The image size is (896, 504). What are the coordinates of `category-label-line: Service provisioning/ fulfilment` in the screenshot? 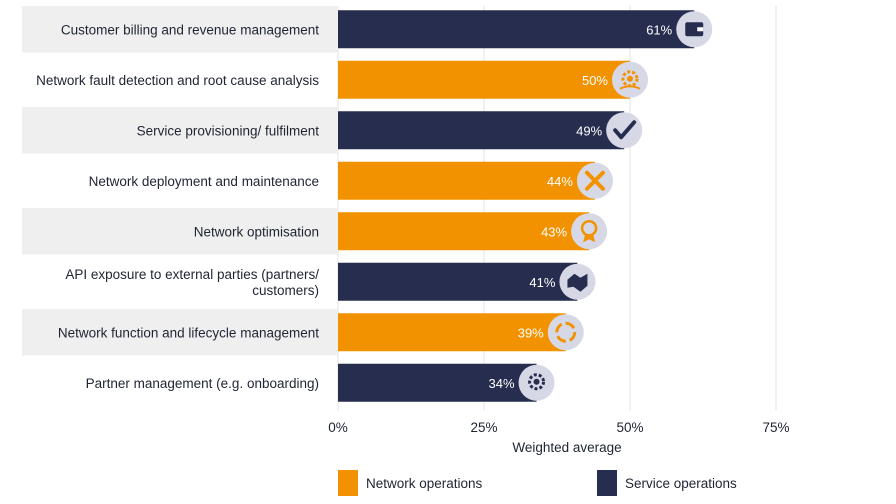 It's located at (228, 130).